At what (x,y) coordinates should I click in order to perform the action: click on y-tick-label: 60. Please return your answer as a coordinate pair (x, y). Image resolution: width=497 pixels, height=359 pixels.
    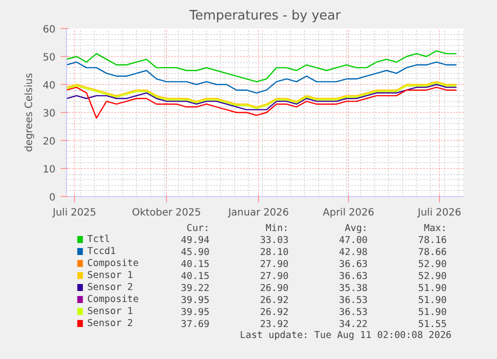
    Looking at the image, I should click on (49, 30).